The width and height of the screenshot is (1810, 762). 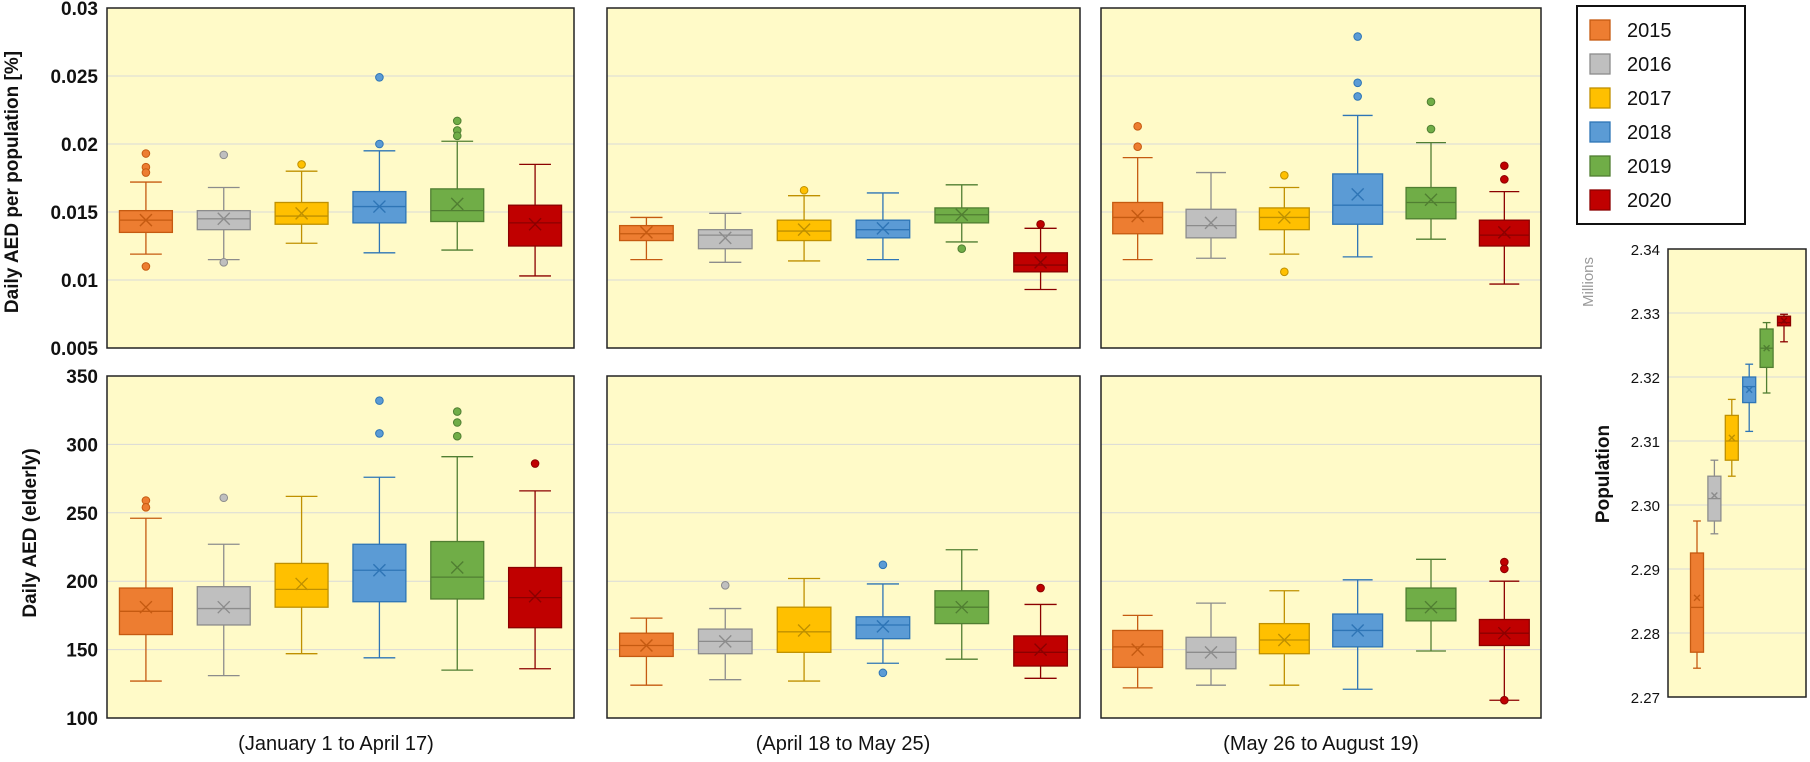 I want to click on top-panel-1-2020-box, so click(x=535, y=225).